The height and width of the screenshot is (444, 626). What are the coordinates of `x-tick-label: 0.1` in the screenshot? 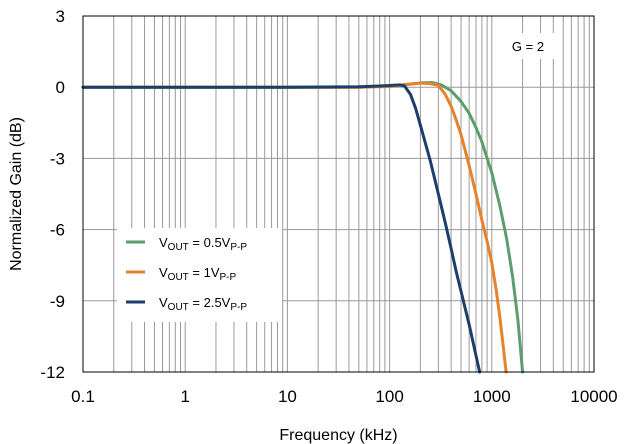 It's located at (83, 396).